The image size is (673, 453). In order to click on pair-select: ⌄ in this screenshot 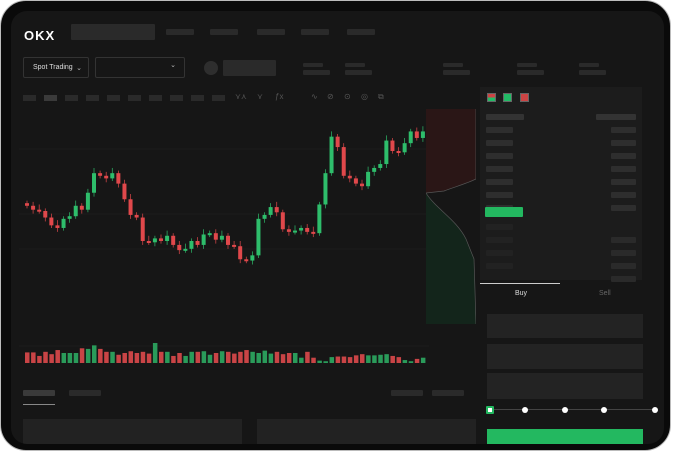, I will do `click(140, 67)`.